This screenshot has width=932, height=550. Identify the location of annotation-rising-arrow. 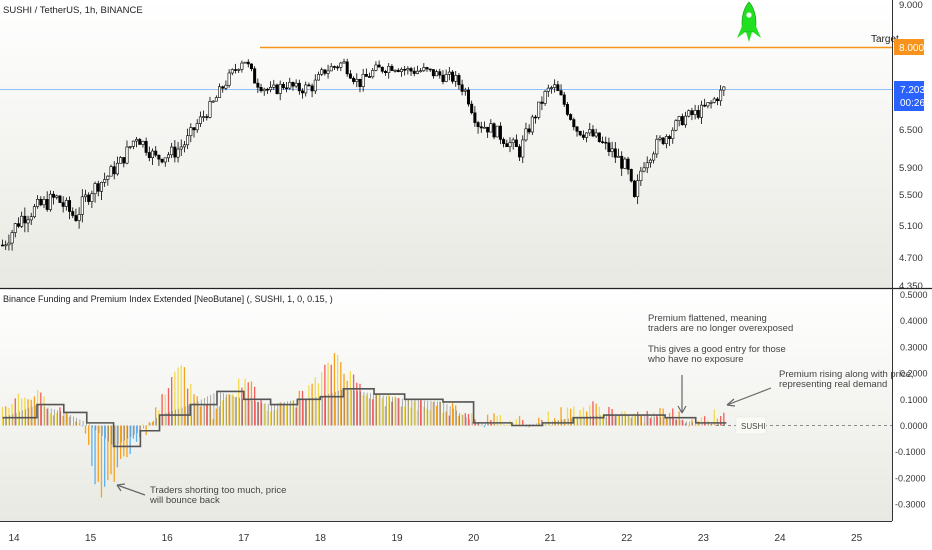
(749, 396).